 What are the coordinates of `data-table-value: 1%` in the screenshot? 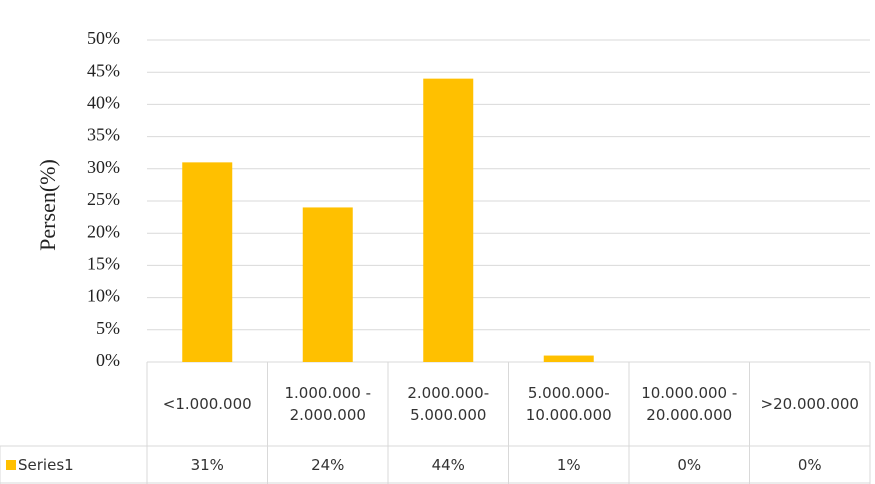 It's located at (568, 465).